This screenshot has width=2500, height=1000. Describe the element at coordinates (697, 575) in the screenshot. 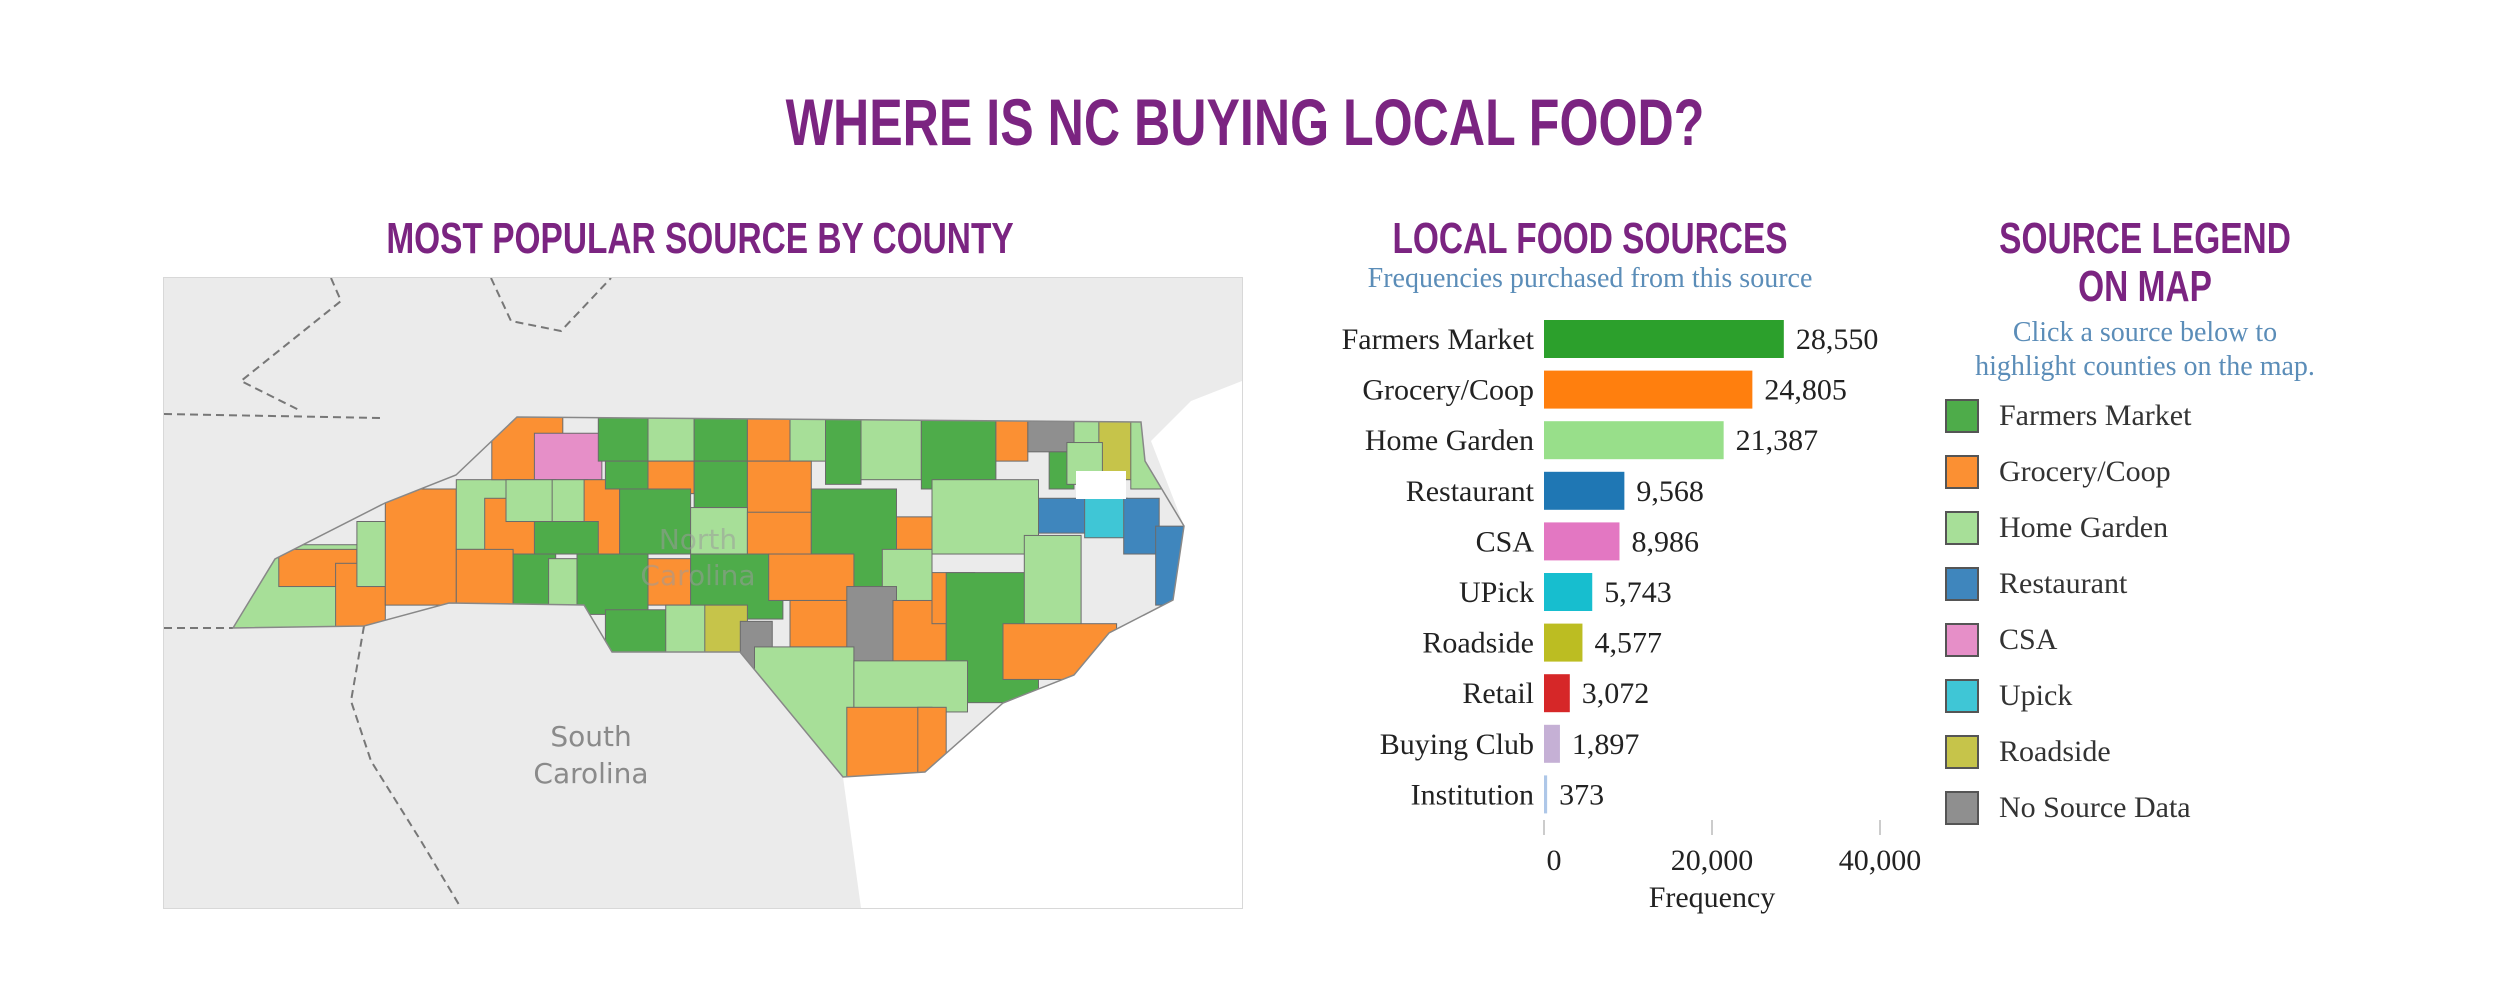

I see `map-label-north-carolina-2: Carolina` at that location.